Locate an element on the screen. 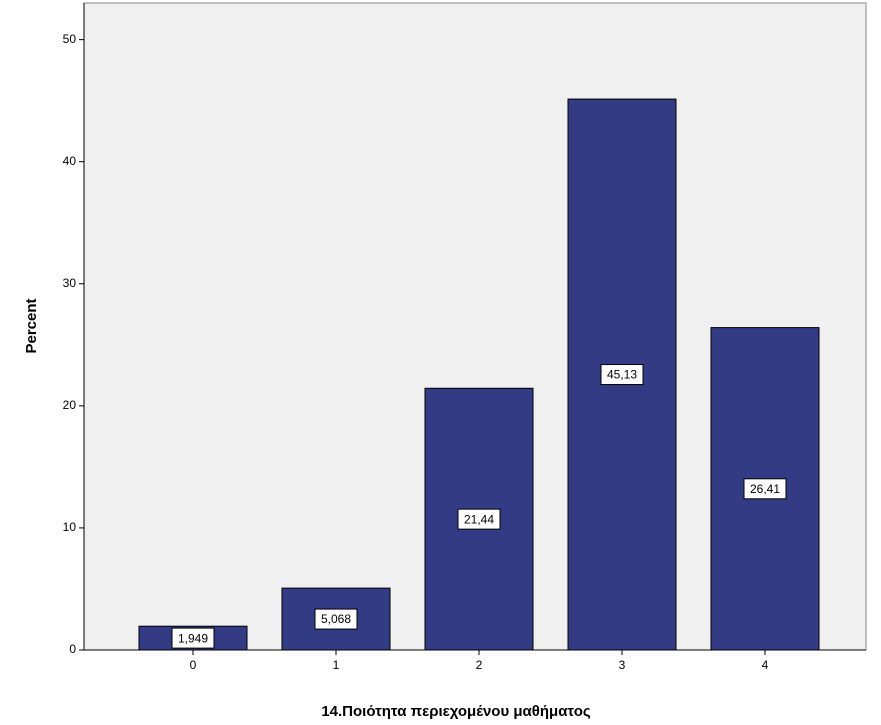  y-axis-title: Percent is located at coordinates (31, 325).